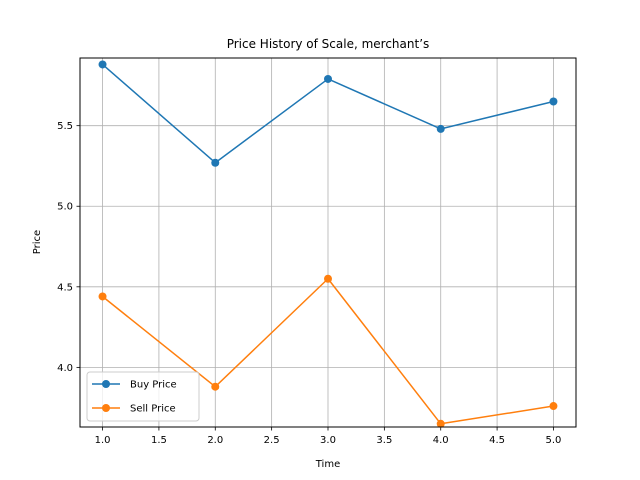 This screenshot has height=480, width=640. Describe the element at coordinates (441, 440) in the screenshot. I see `x-tick-label: 4.0` at that location.